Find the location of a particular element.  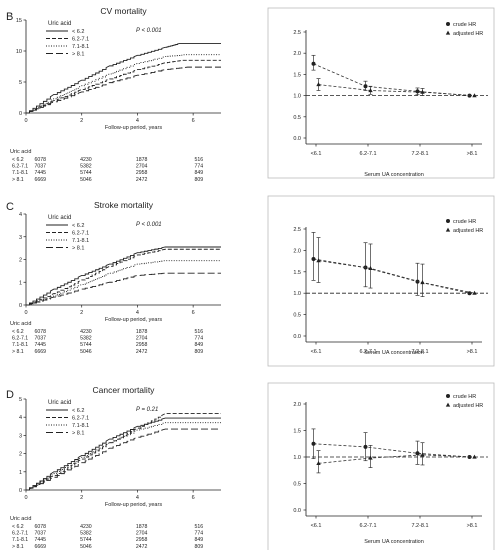

km-title: Cancer mortality is located at coordinates (124, 390).